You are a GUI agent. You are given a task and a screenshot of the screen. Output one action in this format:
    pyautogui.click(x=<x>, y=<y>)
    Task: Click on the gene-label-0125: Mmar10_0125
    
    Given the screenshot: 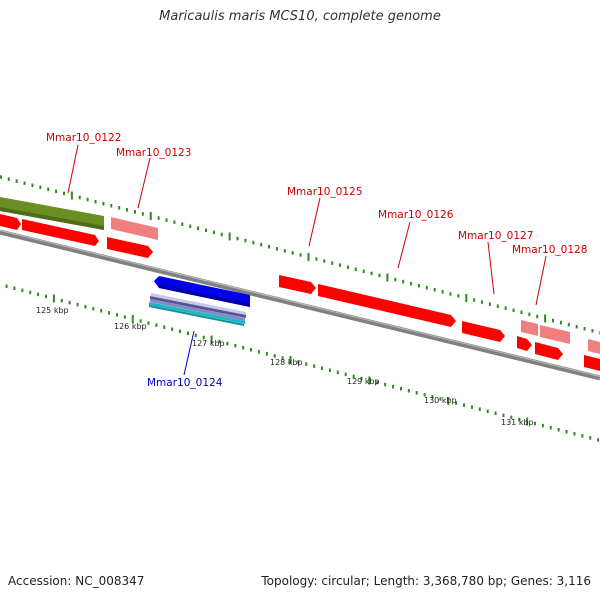 What is the action you would take?
    pyautogui.click(x=324, y=192)
    